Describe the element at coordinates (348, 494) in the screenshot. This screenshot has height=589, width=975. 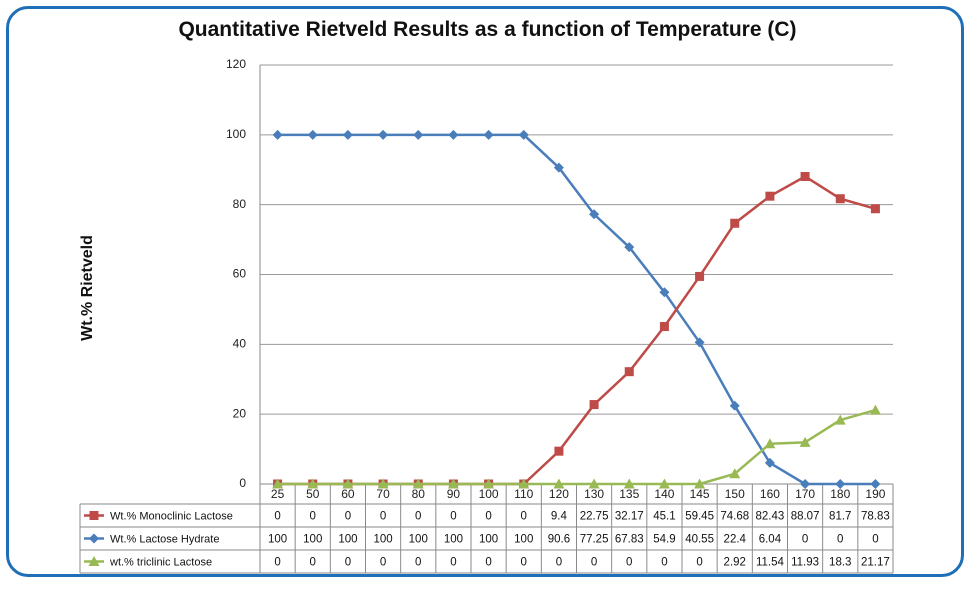
I see `x-tick-label: 60` at that location.